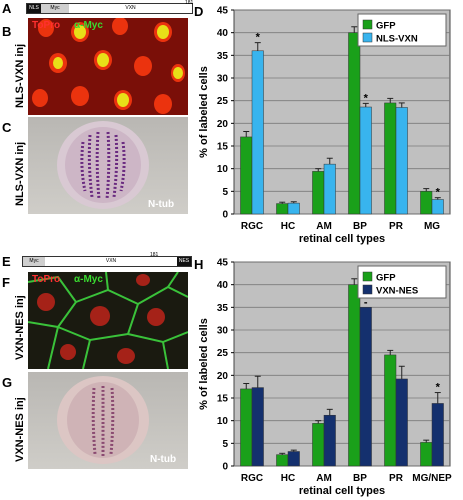 Image resolution: width=463 pixels, height=500 pixels. Describe the element at coordinates (103, 165) in the screenshot. I see `embryo-c` at that location.